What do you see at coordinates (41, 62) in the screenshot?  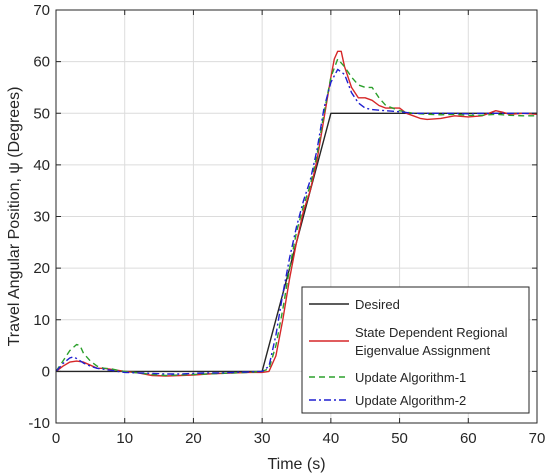 I see `y-tick-label: 60` at bounding box center [41, 62].